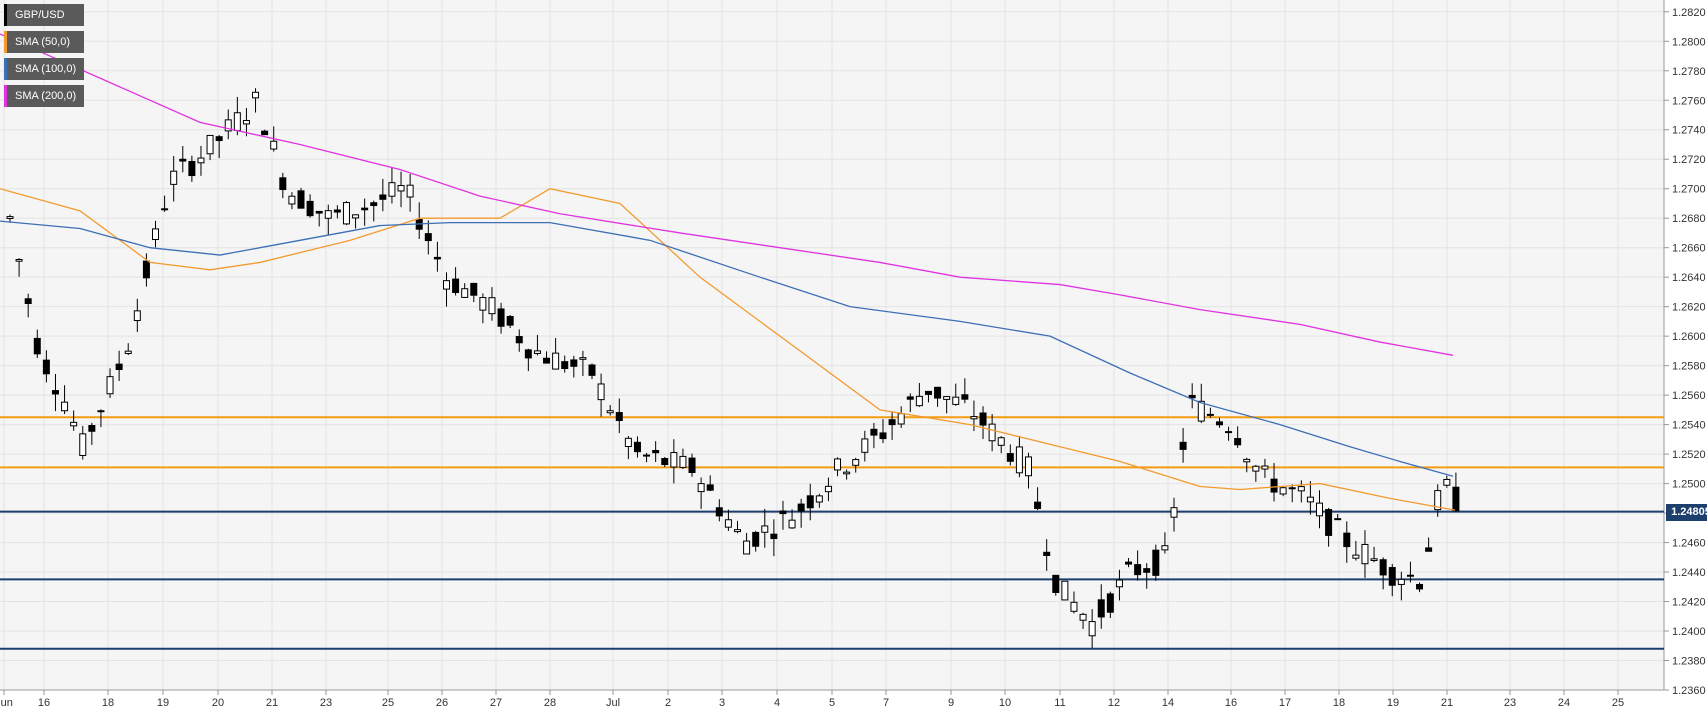 Image resolution: width=1707 pixels, height=712 pixels. What do you see at coordinates (1618, 703) in the screenshot?
I see `x-tick-label: 25` at bounding box center [1618, 703].